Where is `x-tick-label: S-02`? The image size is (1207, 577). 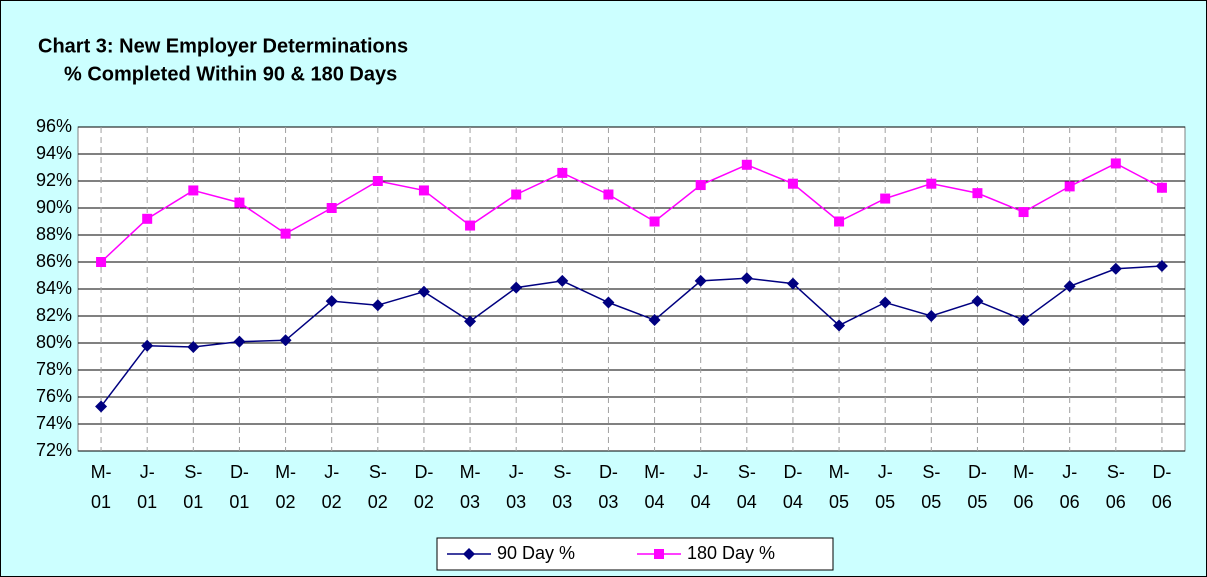
x-tick-label: S-02 is located at coordinates (378, 487).